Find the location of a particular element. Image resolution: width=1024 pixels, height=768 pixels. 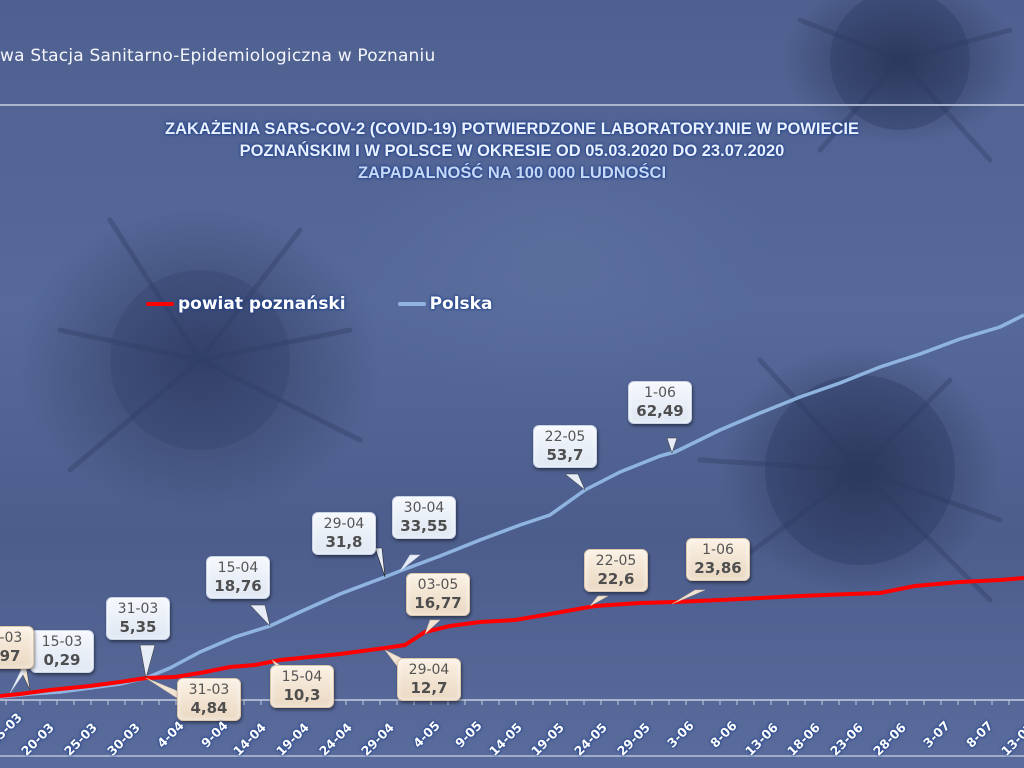

callout-polska-1-06: 1-06 62,49 is located at coordinates (660, 402).